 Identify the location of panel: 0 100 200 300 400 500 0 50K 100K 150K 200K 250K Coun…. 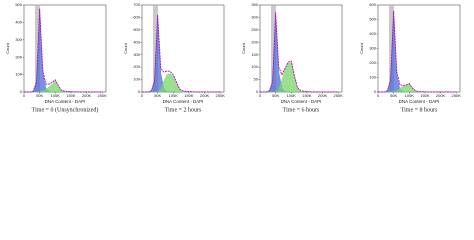
(56, 57).